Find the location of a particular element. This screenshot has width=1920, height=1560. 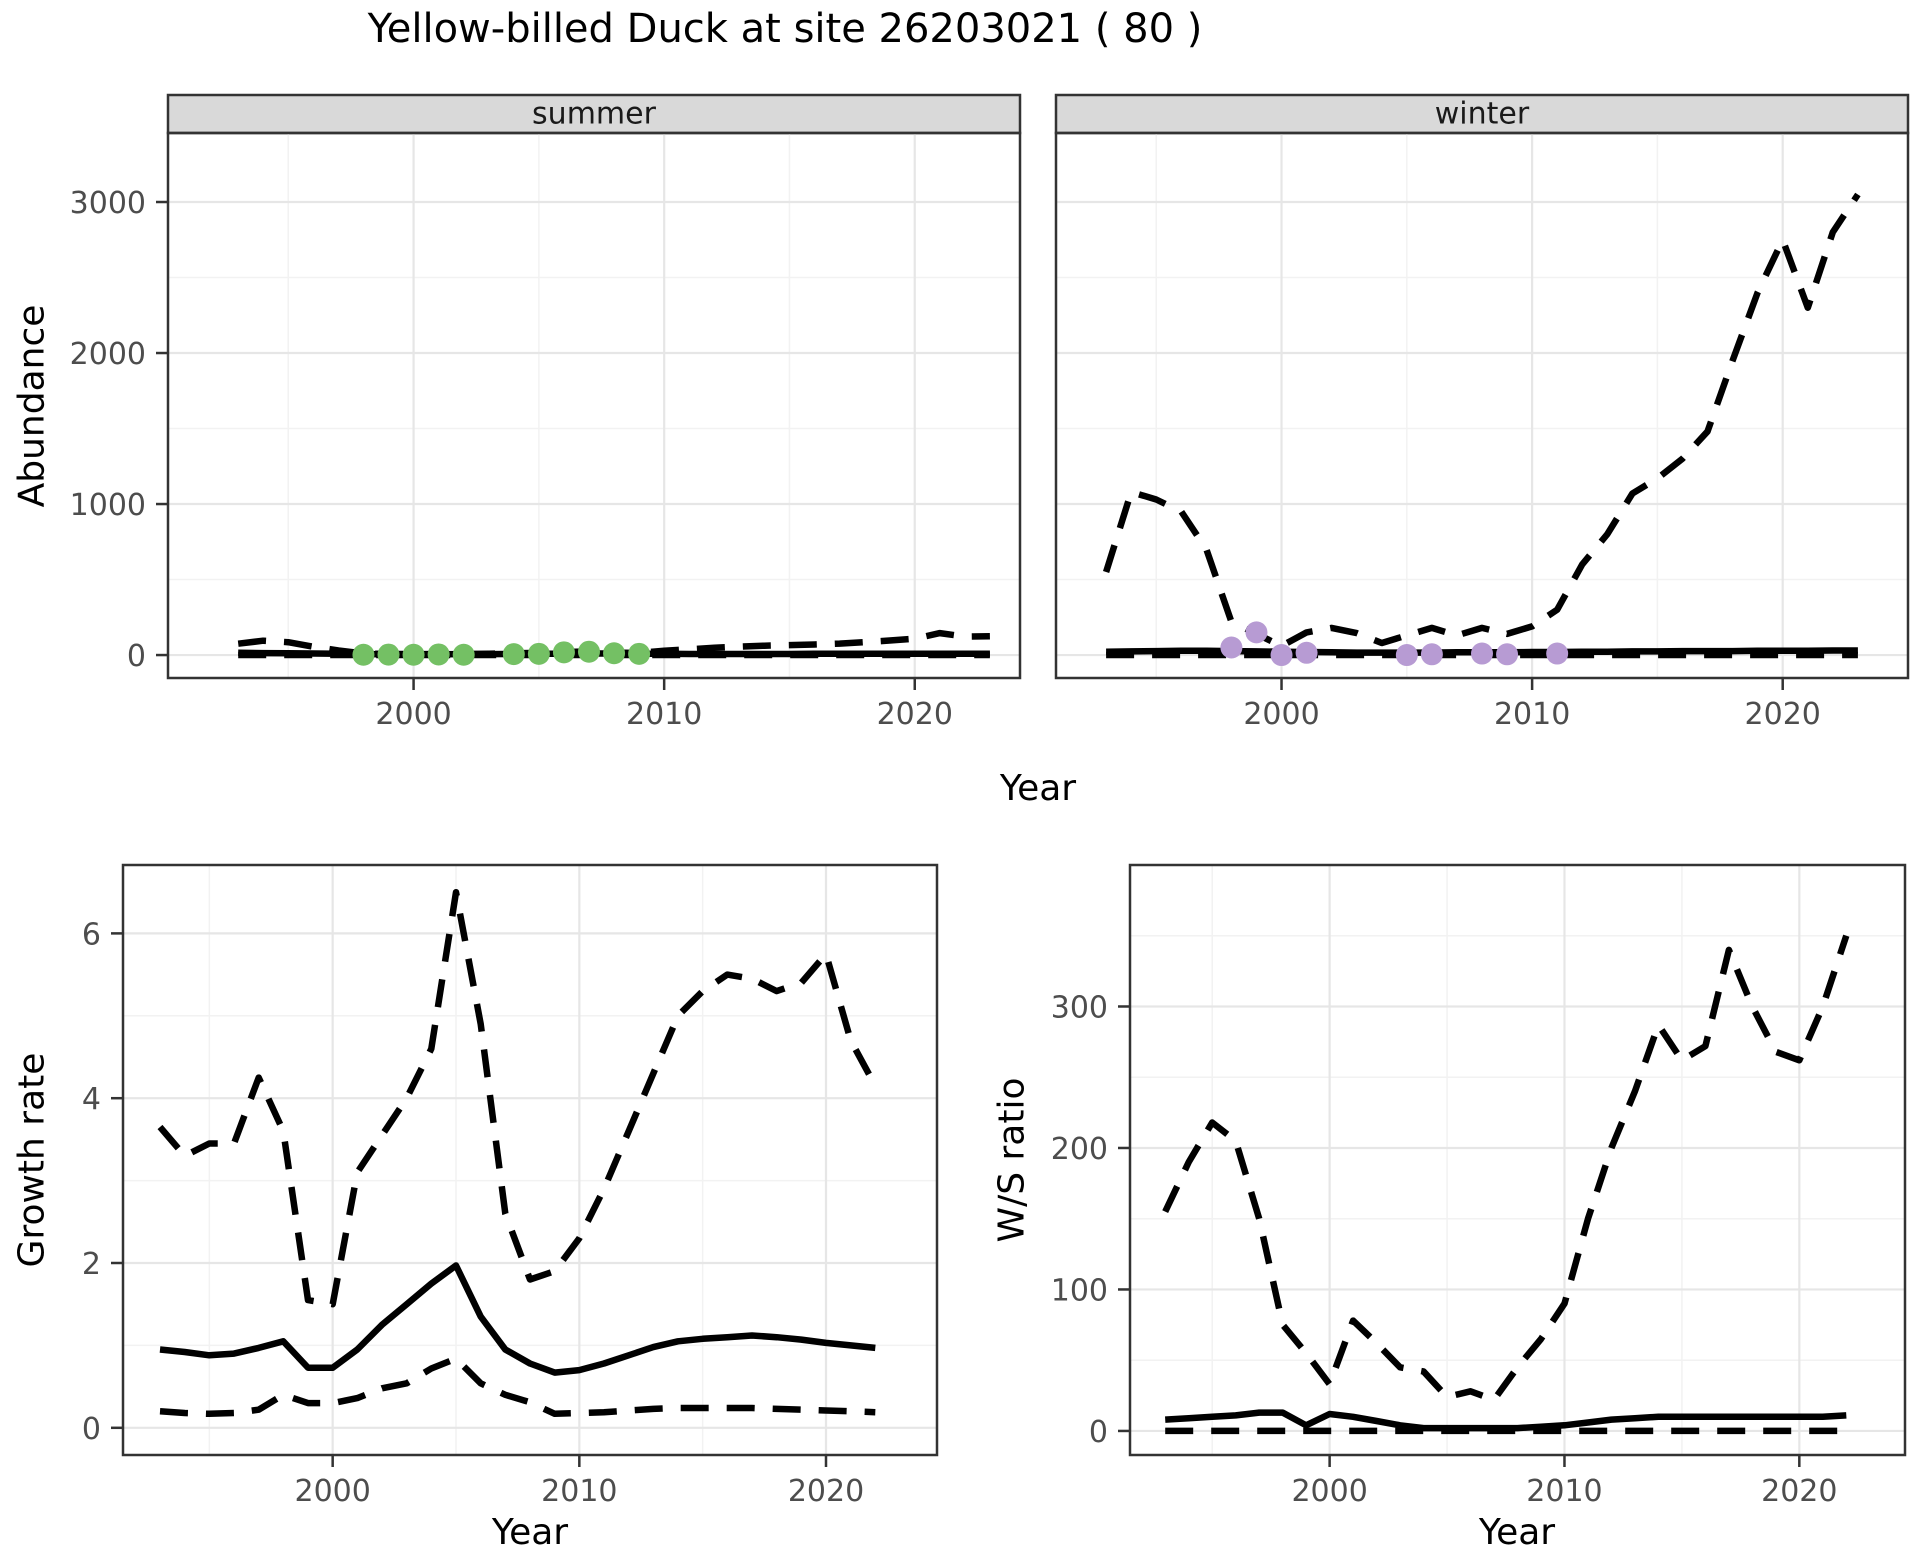

facet-strip-box is located at coordinates (594, 114).